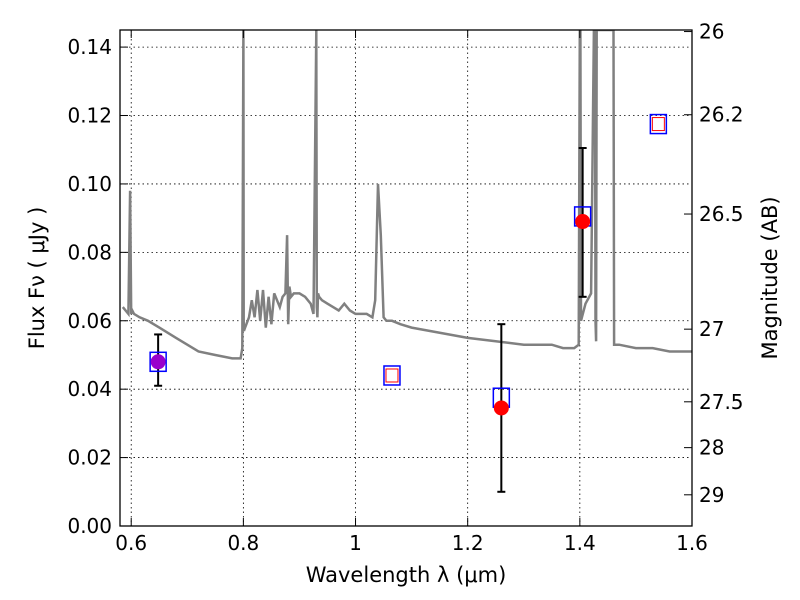  I want to click on magnitude-tick-label: 28, so click(711, 448).